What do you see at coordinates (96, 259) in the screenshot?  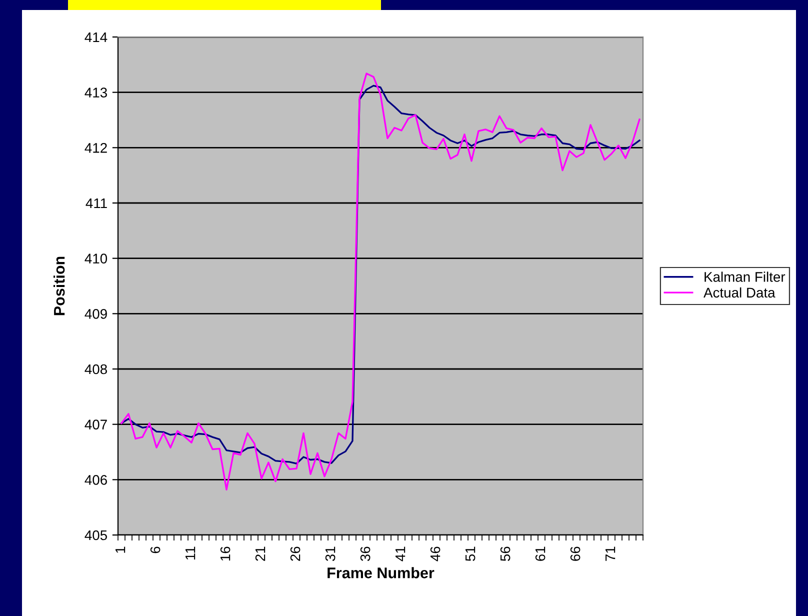 I see `y-tick-label: 410` at bounding box center [96, 259].